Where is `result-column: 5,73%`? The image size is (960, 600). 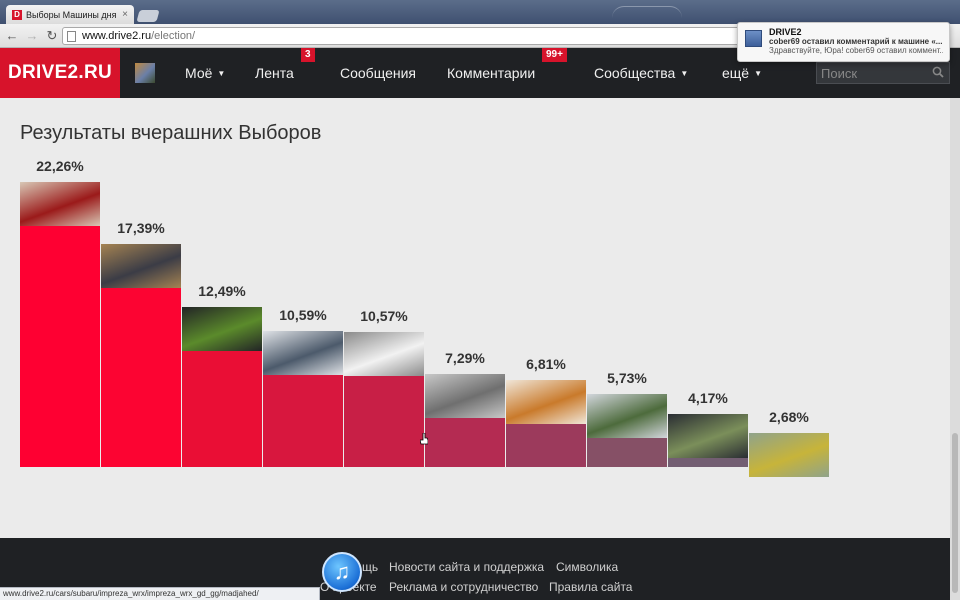 result-column: 5,73% is located at coordinates (627, 282).